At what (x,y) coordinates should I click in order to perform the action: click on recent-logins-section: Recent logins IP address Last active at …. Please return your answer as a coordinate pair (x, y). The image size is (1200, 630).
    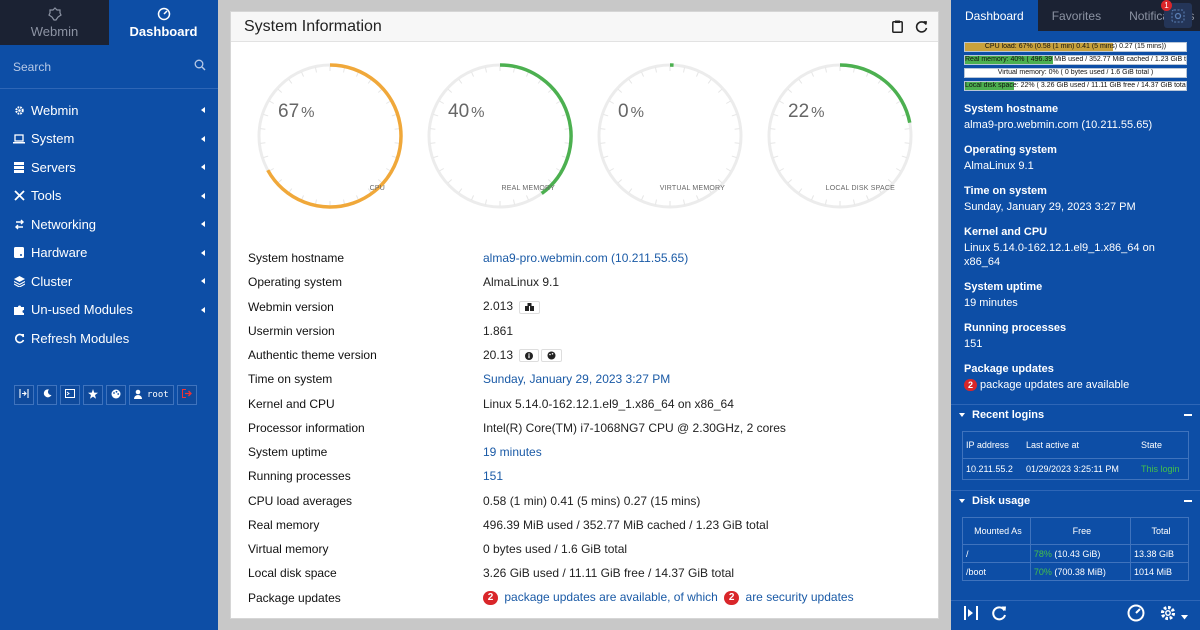
    Looking at the image, I should click on (1075, 442).